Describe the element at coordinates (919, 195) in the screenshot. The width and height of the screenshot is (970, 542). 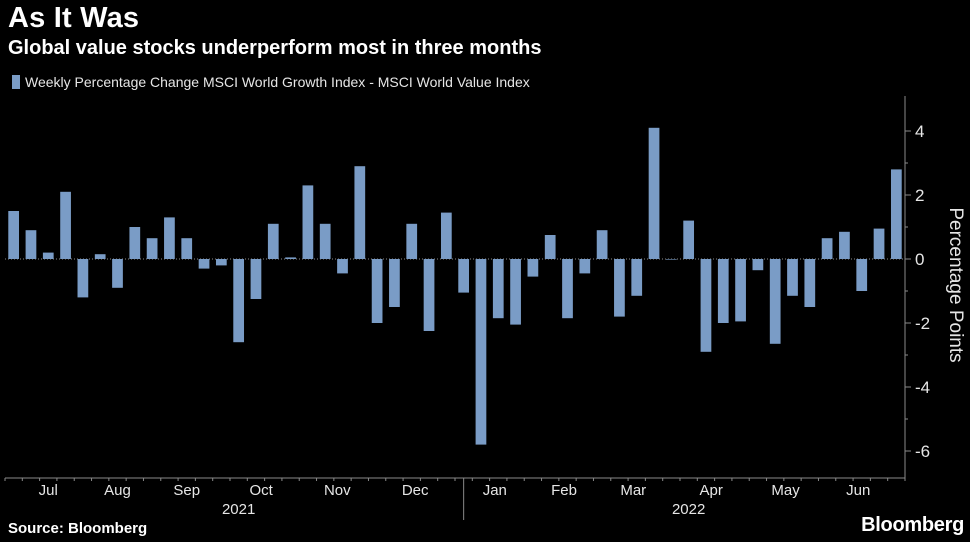
I see `y-tick-label: 2` at that location.